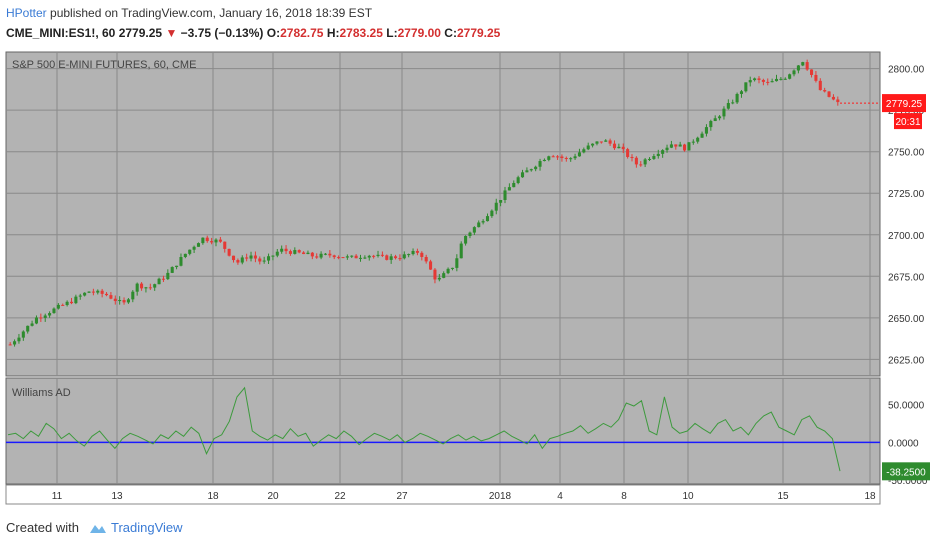  What do you see at coordinates (97, 528) in the screenshot?
I see `tradingview-logo-icon` at bounding box center [97, 528].